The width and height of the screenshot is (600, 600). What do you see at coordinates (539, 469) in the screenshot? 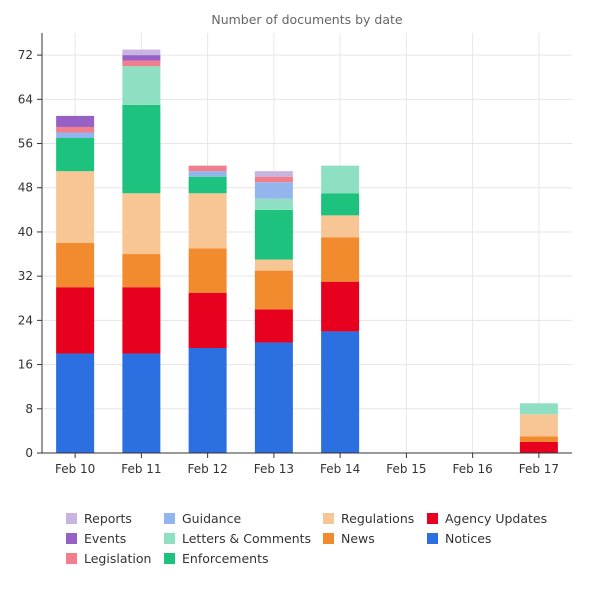
I see `x-tick-label: Feb 17` at bounding box center [539, 469].